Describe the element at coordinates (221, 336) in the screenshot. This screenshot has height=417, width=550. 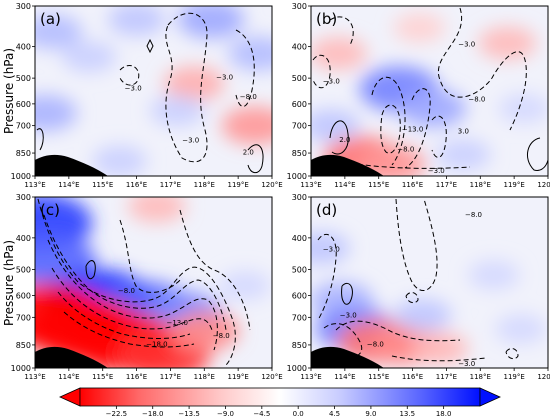
I see `contour-label-c-3: −8.0` at that location.